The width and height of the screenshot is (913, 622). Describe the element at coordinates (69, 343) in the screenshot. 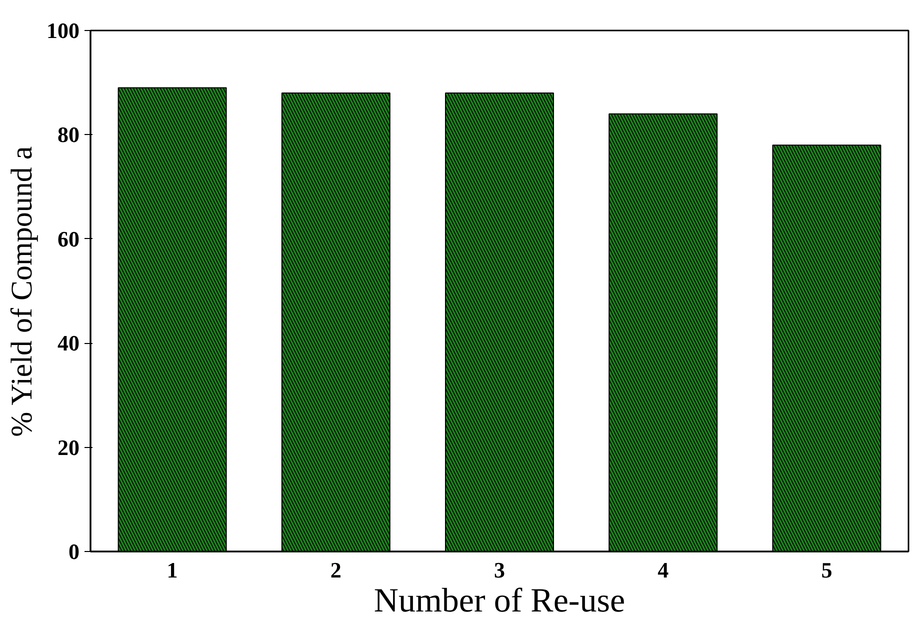

I see `y-tick-label: 40` at that location.